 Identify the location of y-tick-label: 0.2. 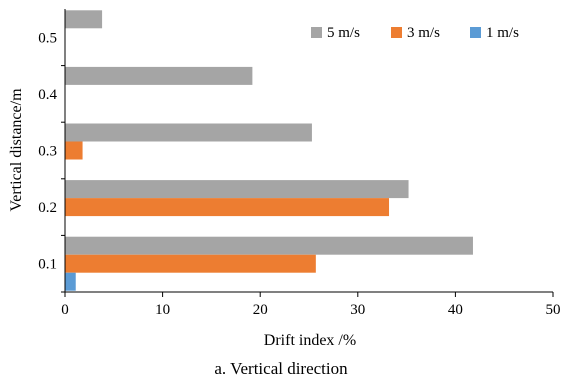
(47, 208).